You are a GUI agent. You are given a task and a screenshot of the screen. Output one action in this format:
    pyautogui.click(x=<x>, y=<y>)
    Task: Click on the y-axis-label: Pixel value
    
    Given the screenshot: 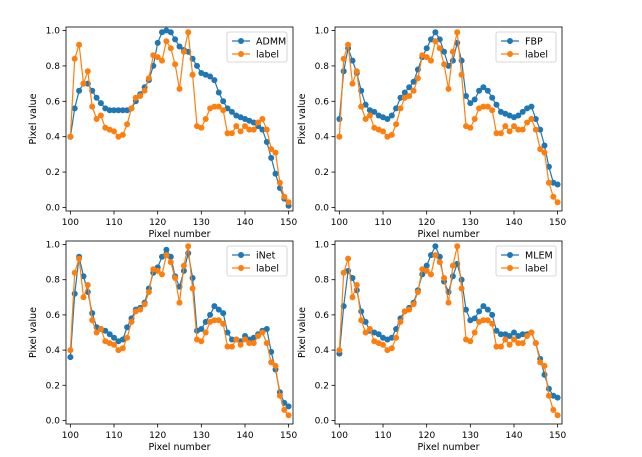 What is the action you would take?
    pyautogui.click(x=302, y=118)
    